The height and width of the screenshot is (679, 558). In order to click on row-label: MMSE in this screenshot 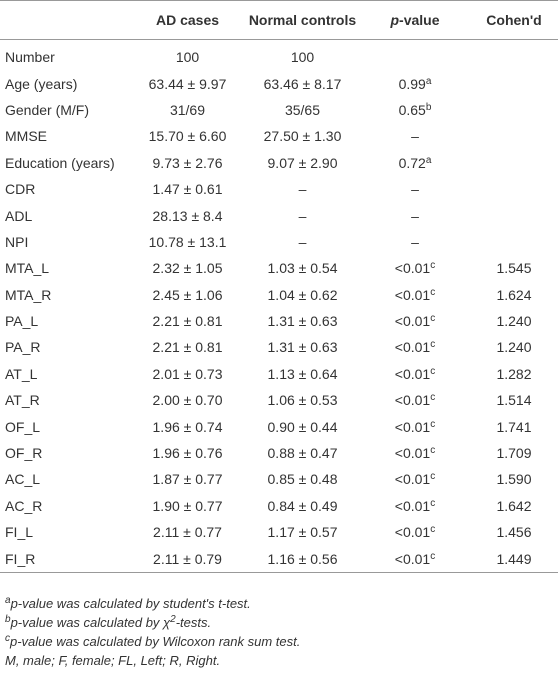, I will do `click(26, 136)`.